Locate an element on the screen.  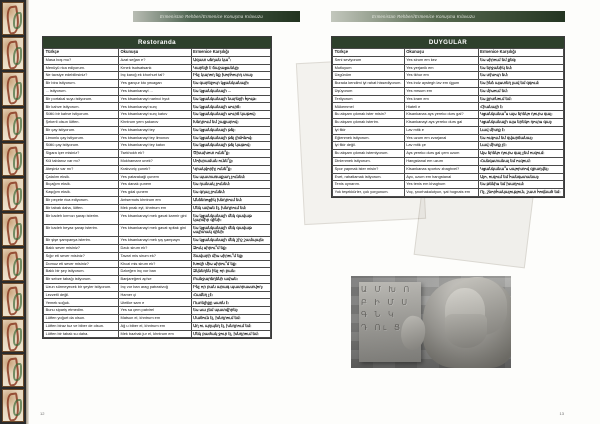
cell-armenian: Ես սա չեմ պատվիրել։ is located at coordinates (231, 310).